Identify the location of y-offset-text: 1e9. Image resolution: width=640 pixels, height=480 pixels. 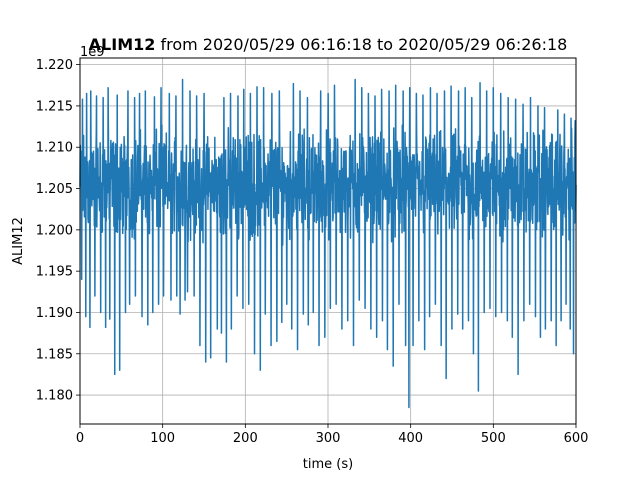
(92, 52).